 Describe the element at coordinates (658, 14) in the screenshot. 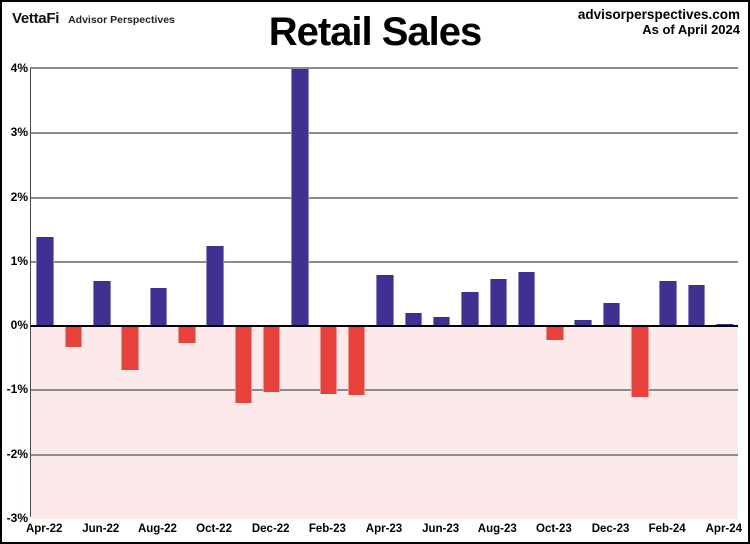

I see `source-url: advisorperspectives.com` at that location.